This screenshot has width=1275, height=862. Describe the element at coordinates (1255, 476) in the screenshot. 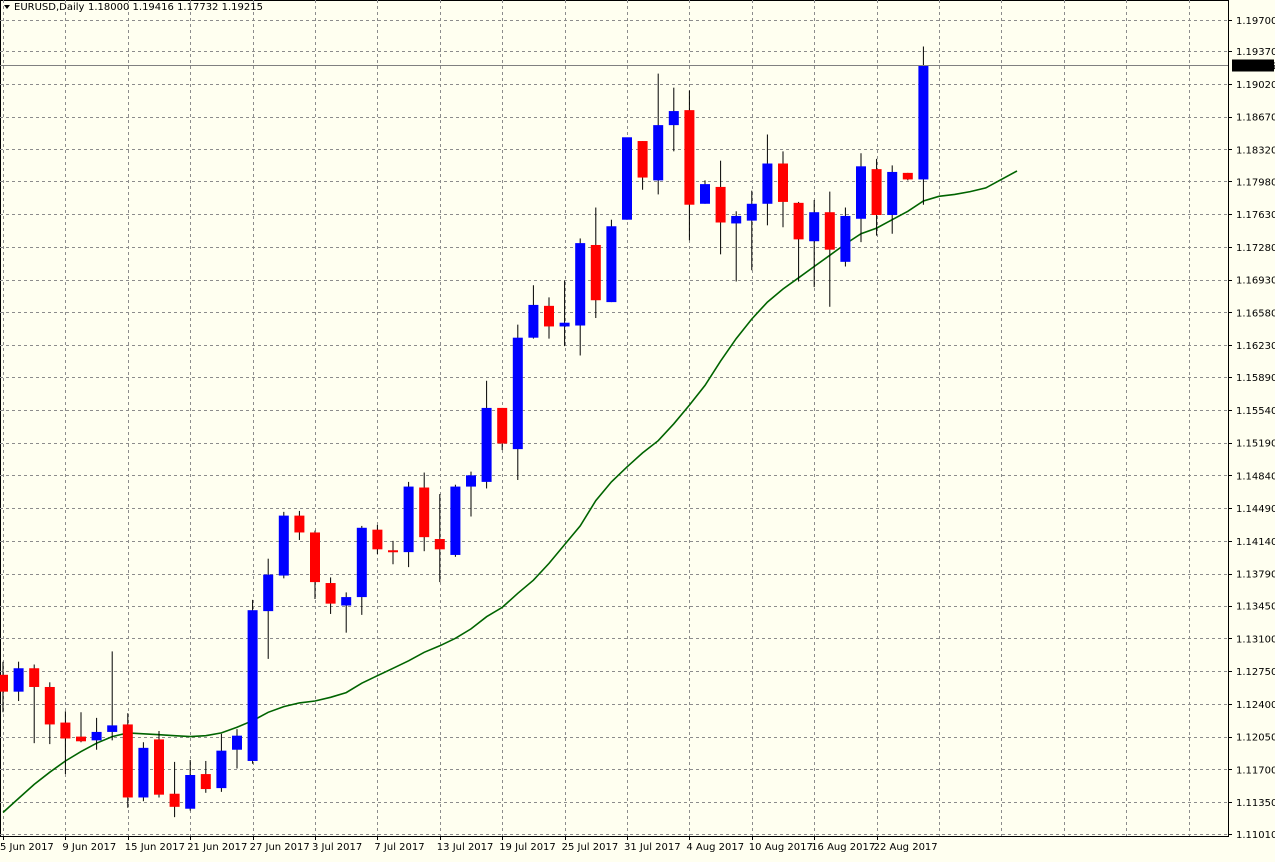

I see `y-tick-label: 1.14840` at that location.